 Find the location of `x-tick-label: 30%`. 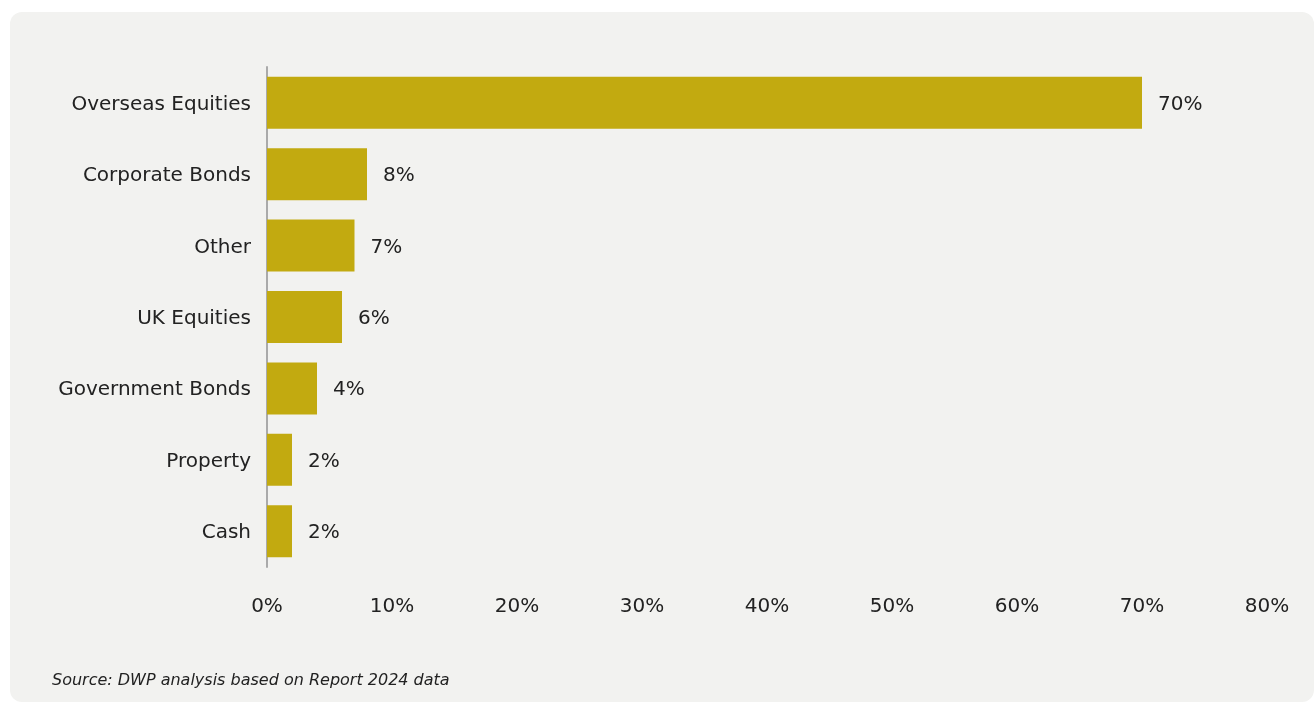

x-tick-label: 30% is located at coordinates (642, 605).